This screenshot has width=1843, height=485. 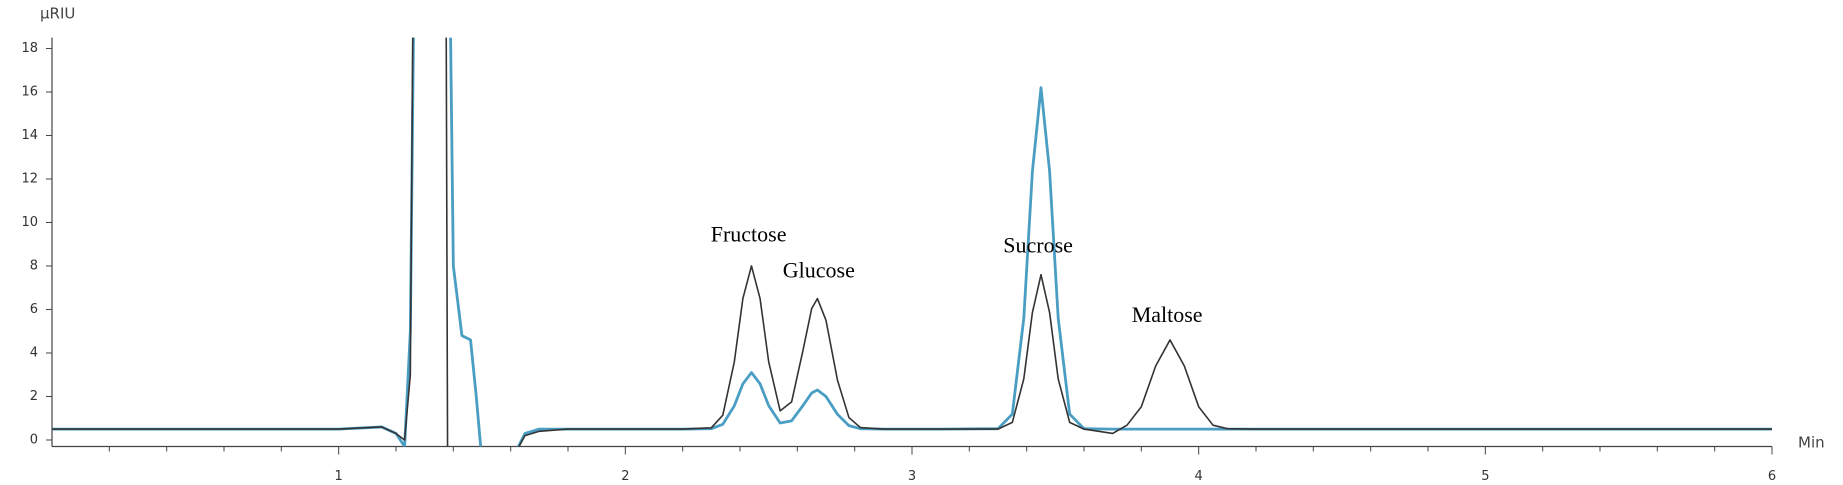 I want to click on y-tick-label: 0, so click(x=34, y=439).